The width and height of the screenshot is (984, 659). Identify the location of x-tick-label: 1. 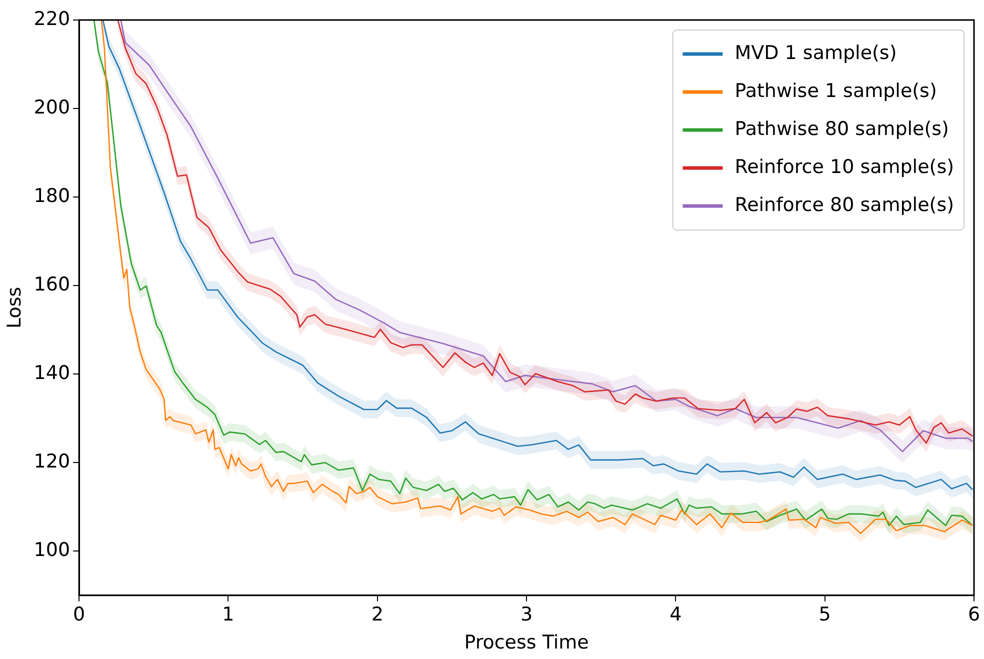
(228, 615).